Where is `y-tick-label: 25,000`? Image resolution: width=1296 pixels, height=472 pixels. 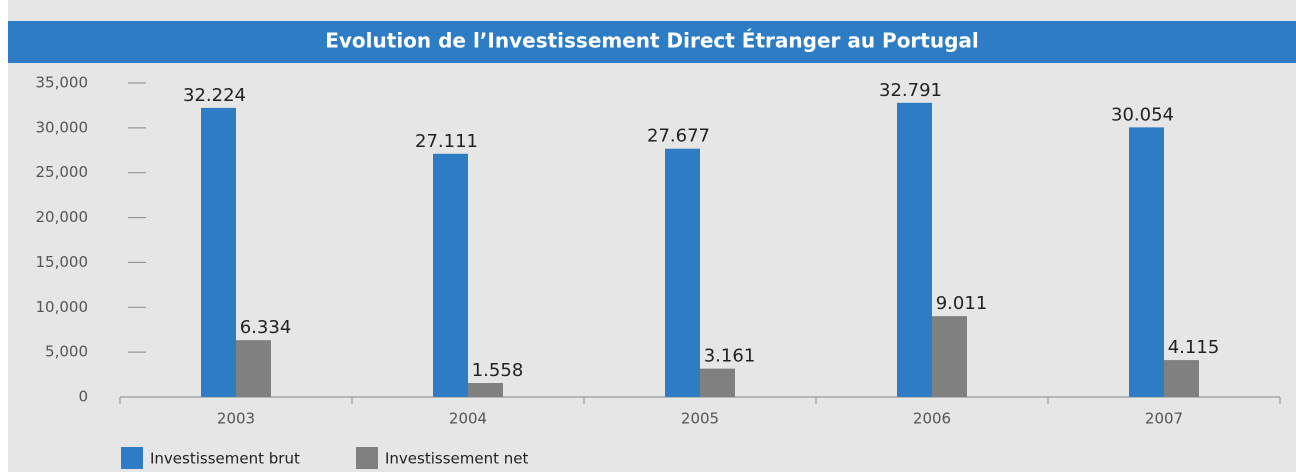
y-tick-label: 25,000 is located at coordinates (62, 172).